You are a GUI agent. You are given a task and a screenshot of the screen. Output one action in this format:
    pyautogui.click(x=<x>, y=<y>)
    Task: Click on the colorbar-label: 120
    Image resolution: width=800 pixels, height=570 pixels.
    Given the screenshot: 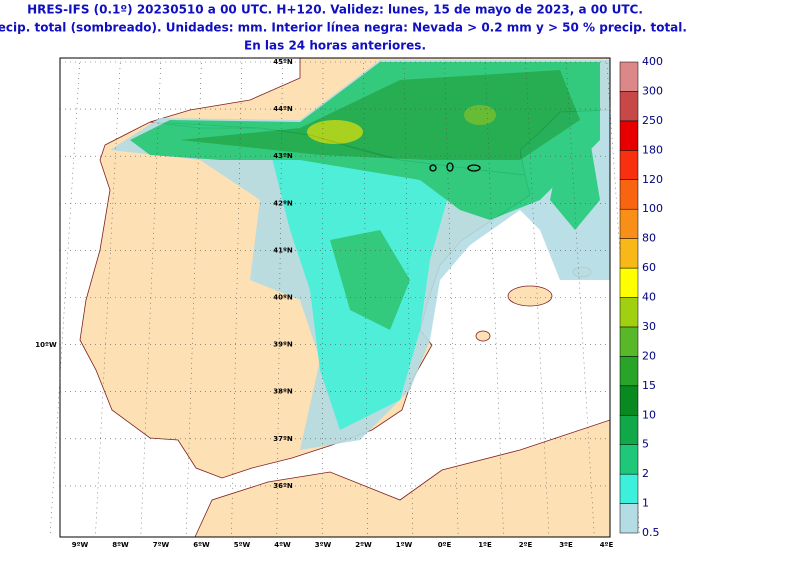 What is the action you would take?
    pyautogui.click(x=652, y=179)
    